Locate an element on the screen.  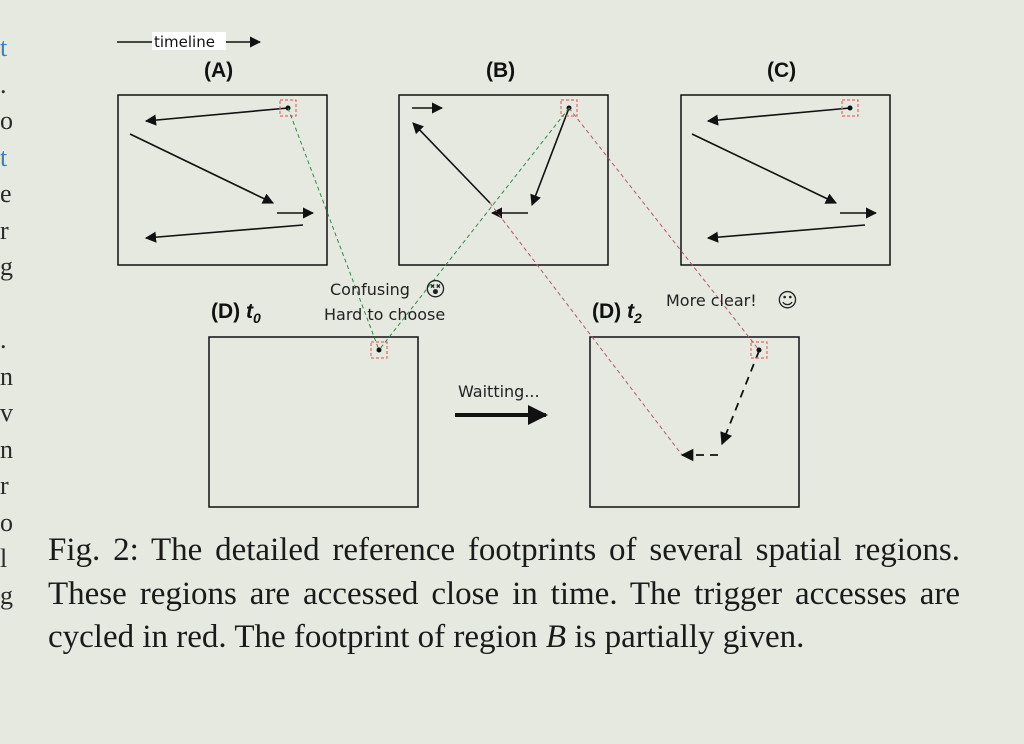
margin-fragment: v is located at coordinates (6, 412).